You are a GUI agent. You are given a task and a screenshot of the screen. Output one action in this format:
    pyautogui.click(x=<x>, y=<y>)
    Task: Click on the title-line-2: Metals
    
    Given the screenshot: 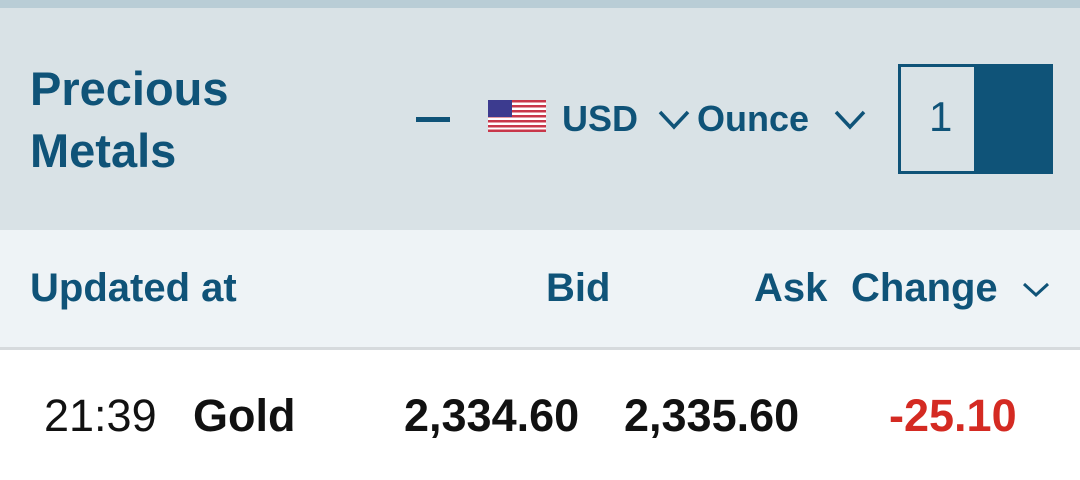 What is the action you would take?
    pyautogui.click(x=103, y=150)
    